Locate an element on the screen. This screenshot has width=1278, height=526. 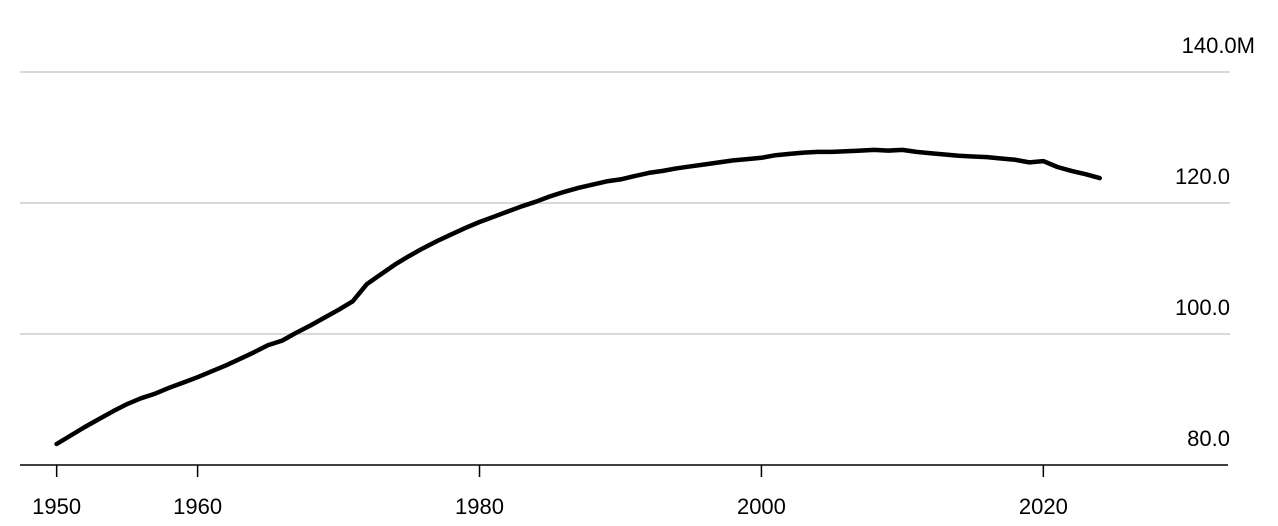
x-tick-label: 2020 is located at coordinates (1043, 506).